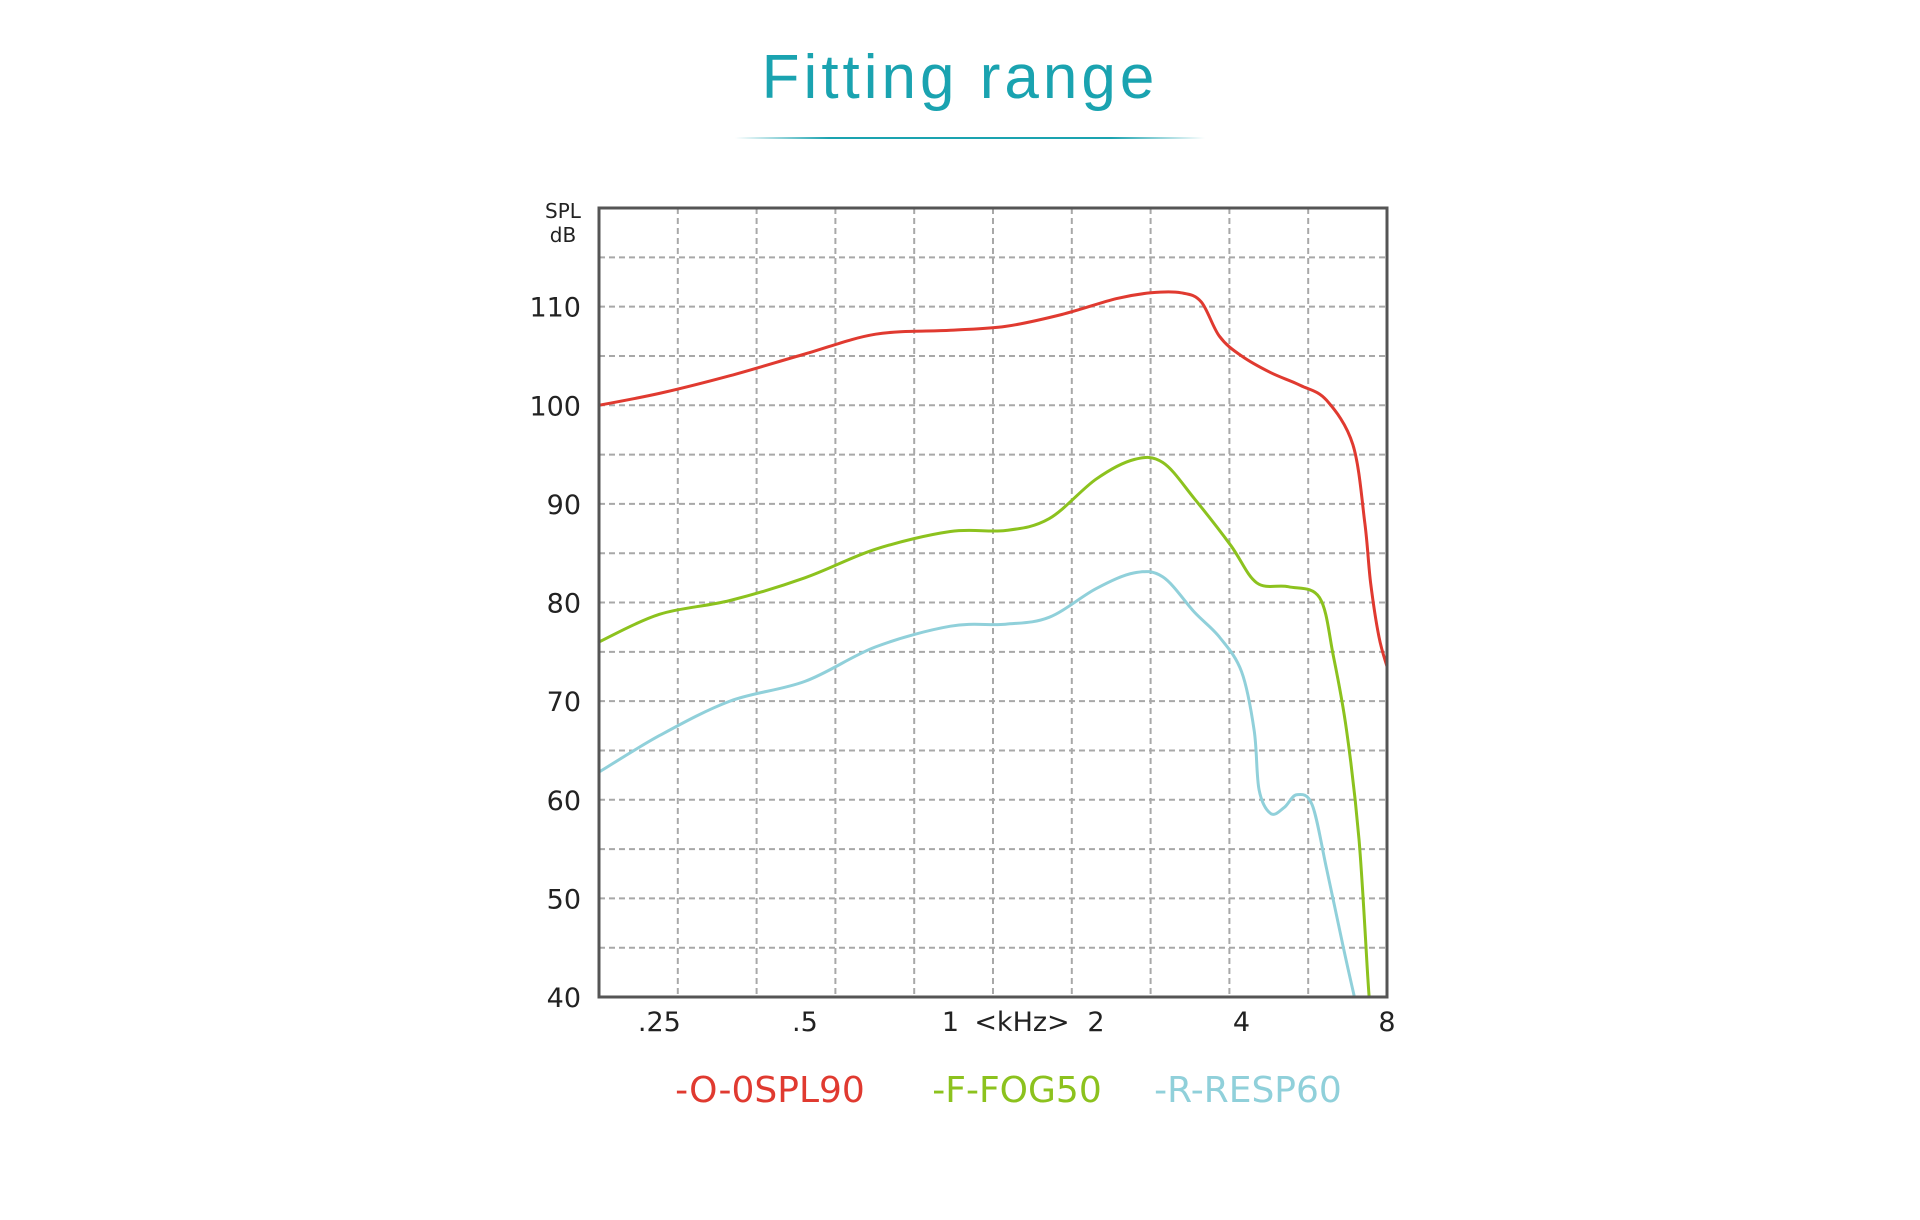 The width and height of the screenshot is (1920, 1220). I want to click on y-tick-label: 70, so click(564, 702).